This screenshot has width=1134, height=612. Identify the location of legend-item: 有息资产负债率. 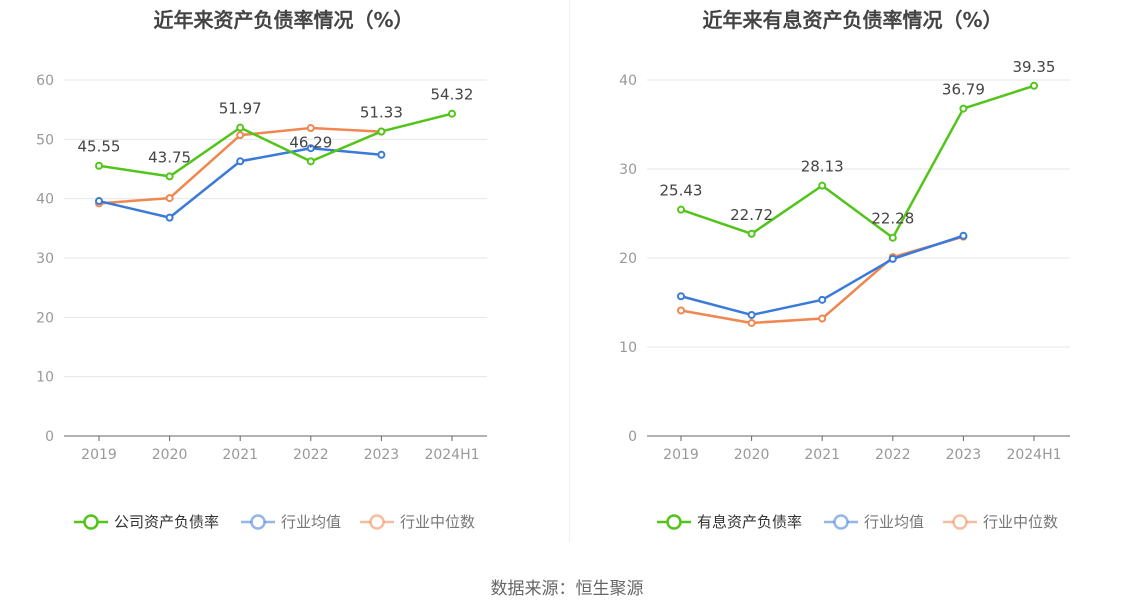
(729, 522).